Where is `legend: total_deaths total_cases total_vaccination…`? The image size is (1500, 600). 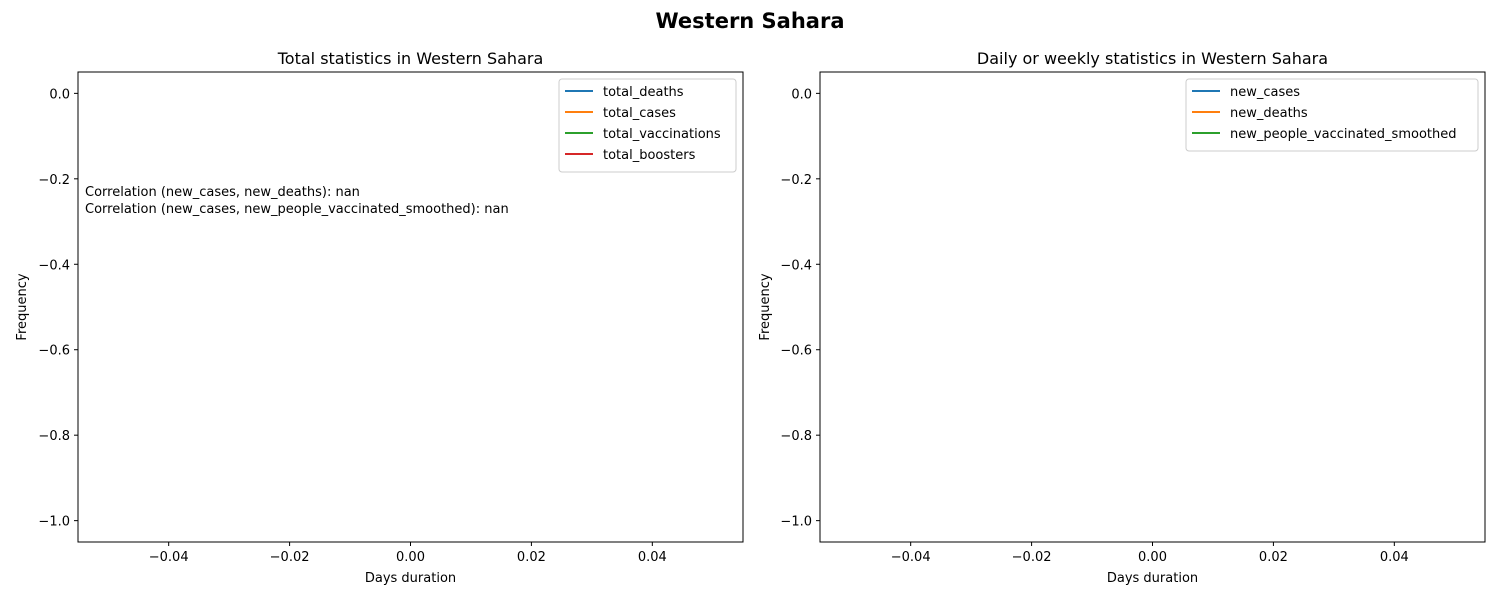
legend: total_deaths total_cases total_vaccination… is located at coordinates (647, 125).